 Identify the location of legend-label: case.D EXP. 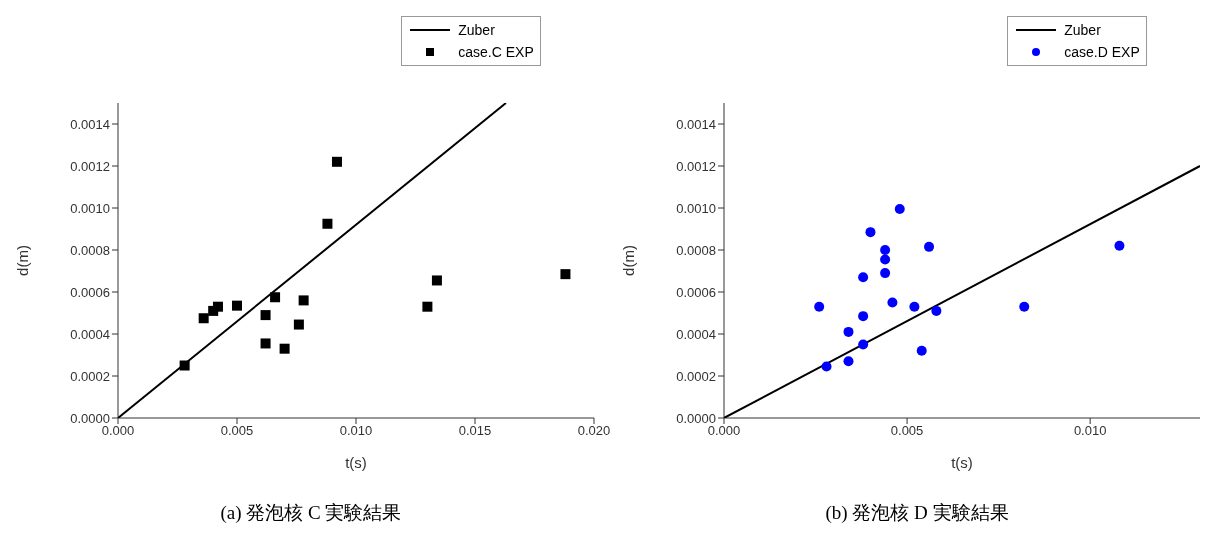
(1102, 52).